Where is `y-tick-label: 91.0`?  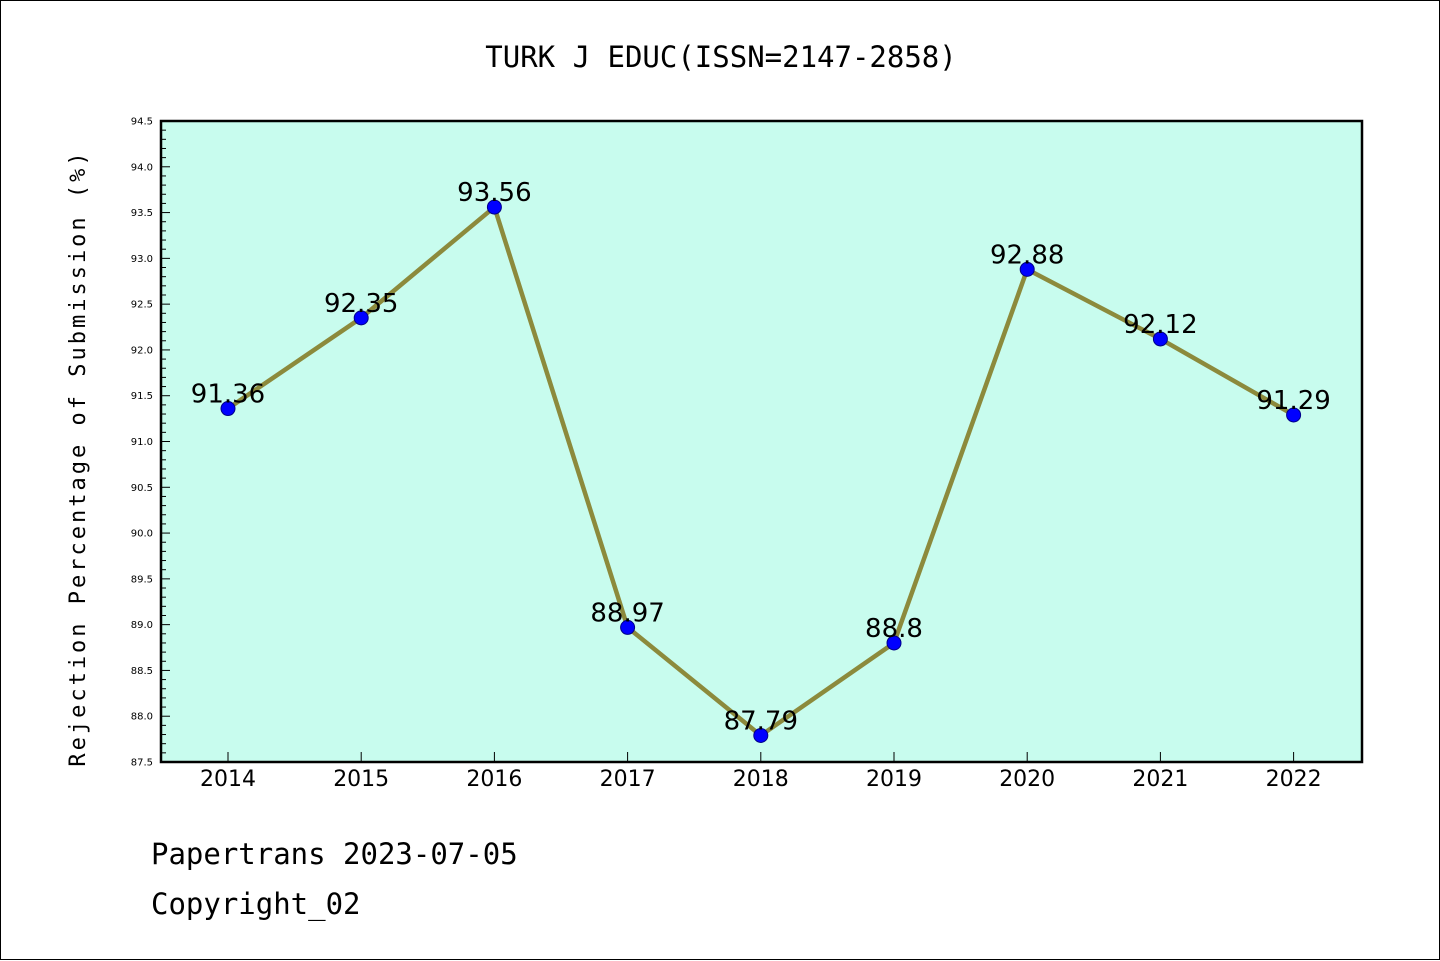
y-tick-label: 91.0 is located at coordinates (142, 442).